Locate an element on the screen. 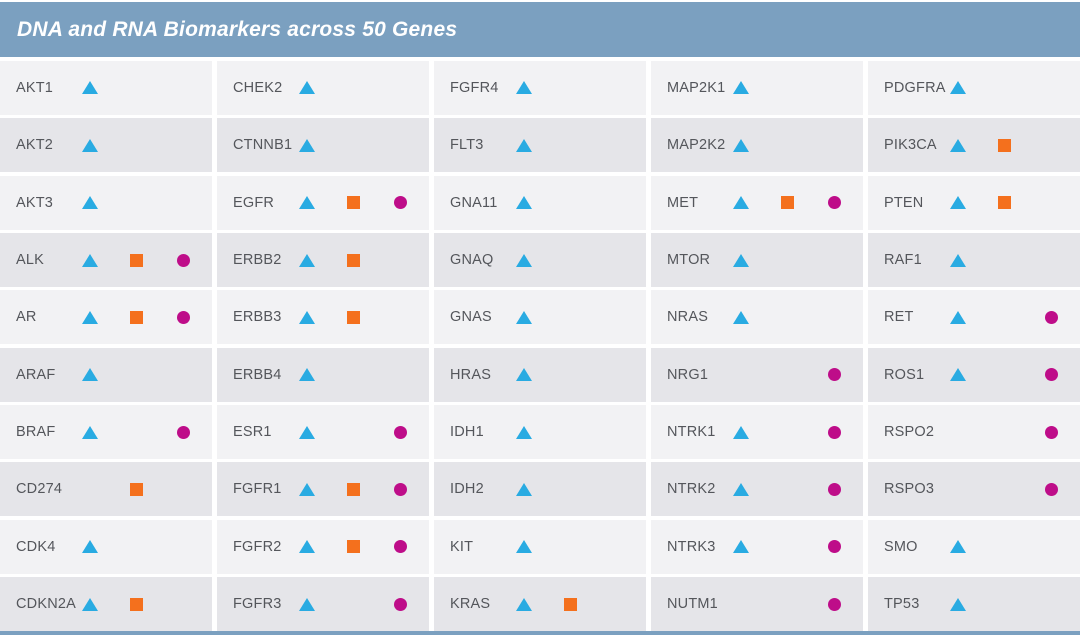 The image size is (1080, 635). gene-cell-AKT3: AKT3 is located at coordinates (106, 202).